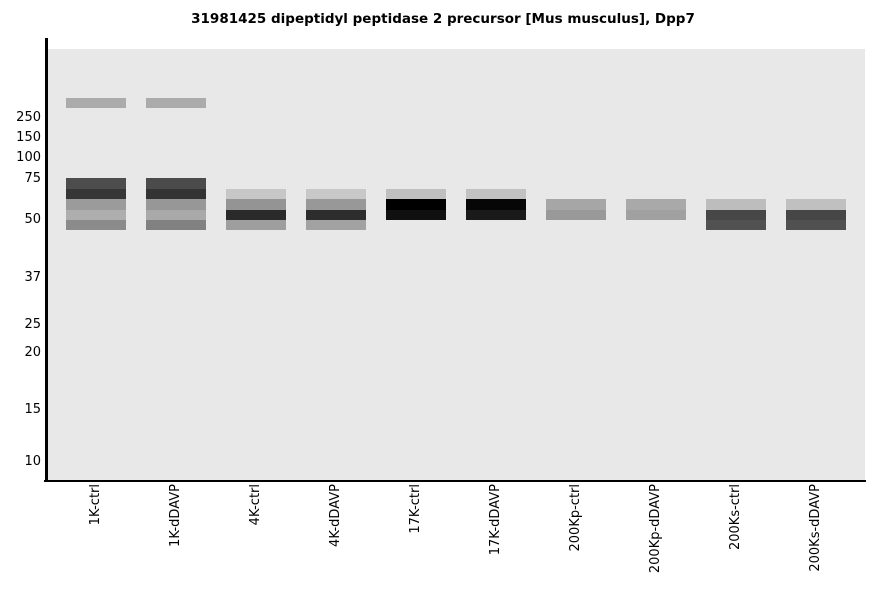 This screenshot has width=886, height=595. I want to click on y-tick-label-20: 20, so click(32, 352).